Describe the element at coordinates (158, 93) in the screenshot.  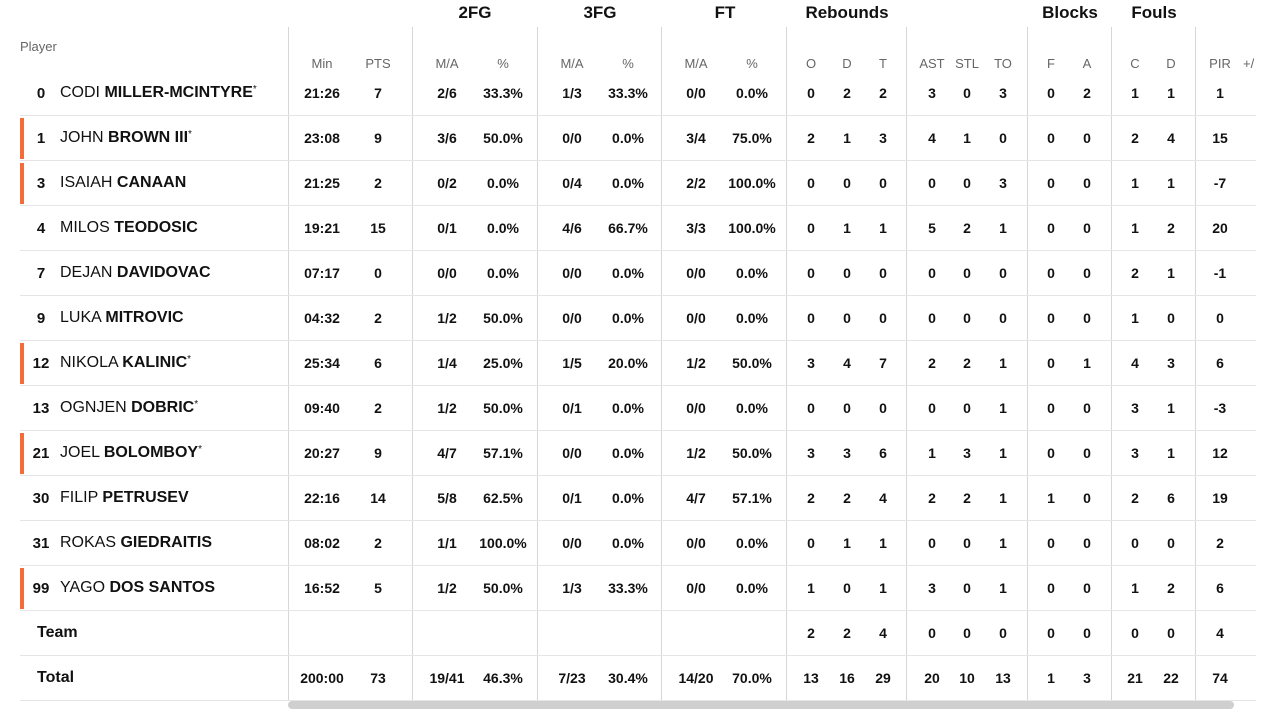
I see `player-name-link: CODI MILLER-MCINTYRE*` at that location.